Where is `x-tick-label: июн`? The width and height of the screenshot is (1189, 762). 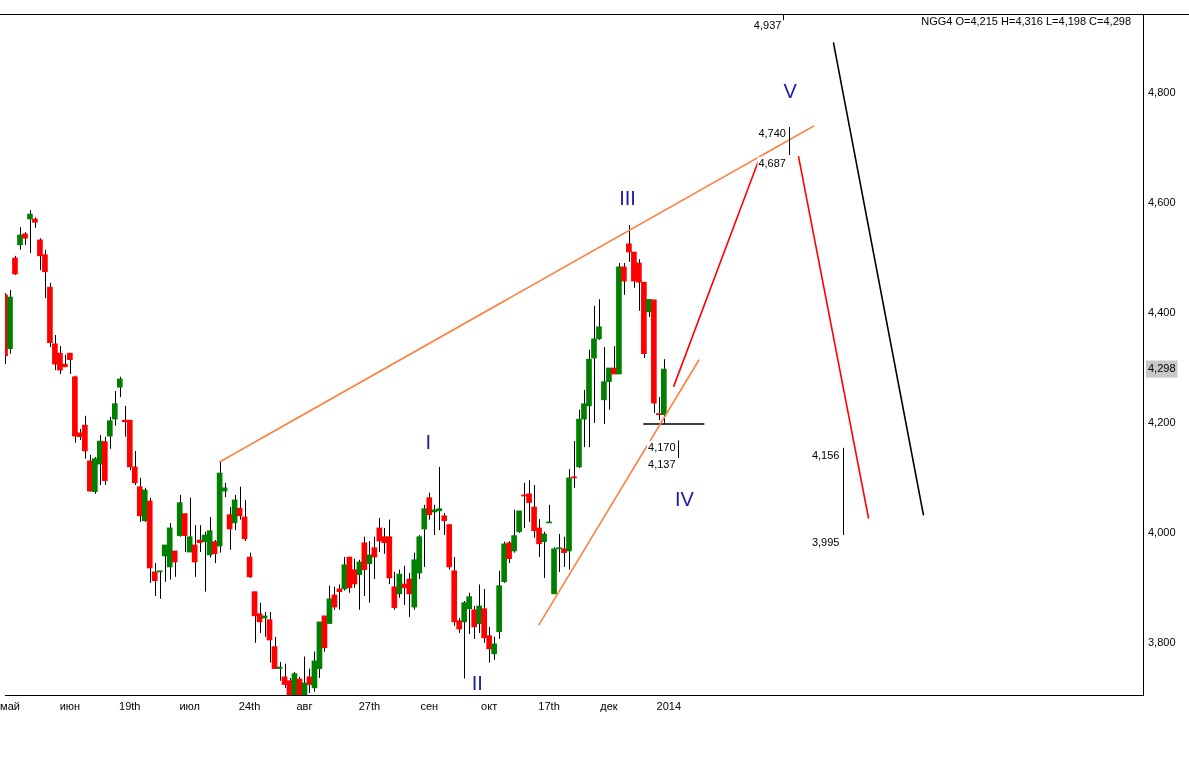
x-tick-label: июн is located at coordinates (70, 705).